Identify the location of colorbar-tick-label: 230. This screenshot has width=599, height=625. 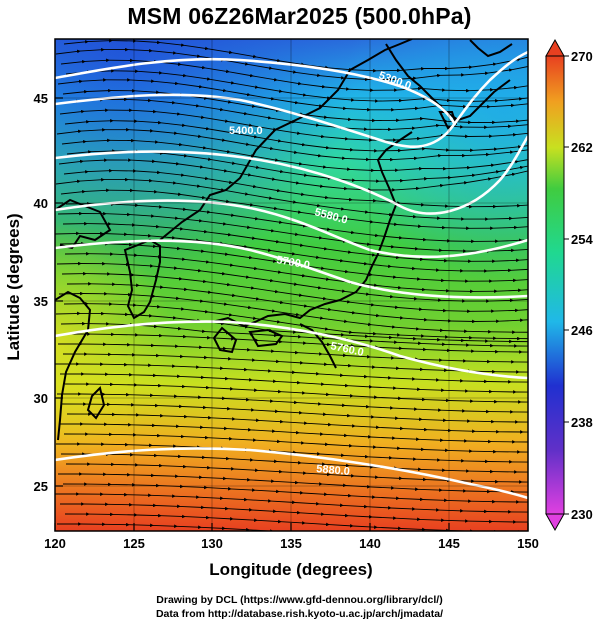
(582, 514).